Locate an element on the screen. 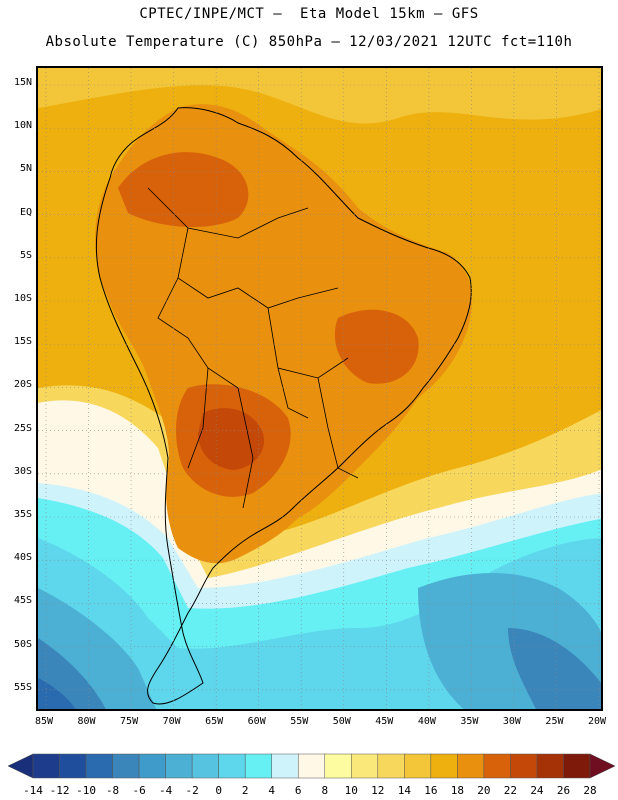 This screenshot has width=618, height=800. field-deep-blue is located at coordinates (319, 668).